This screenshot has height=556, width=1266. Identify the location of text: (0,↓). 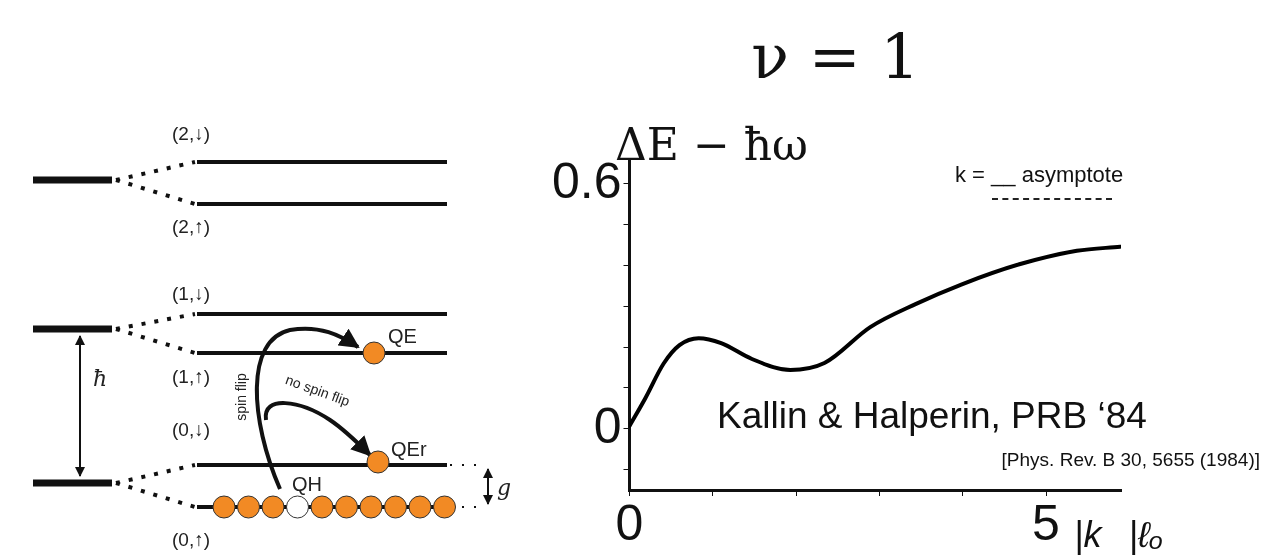
(191, 429).